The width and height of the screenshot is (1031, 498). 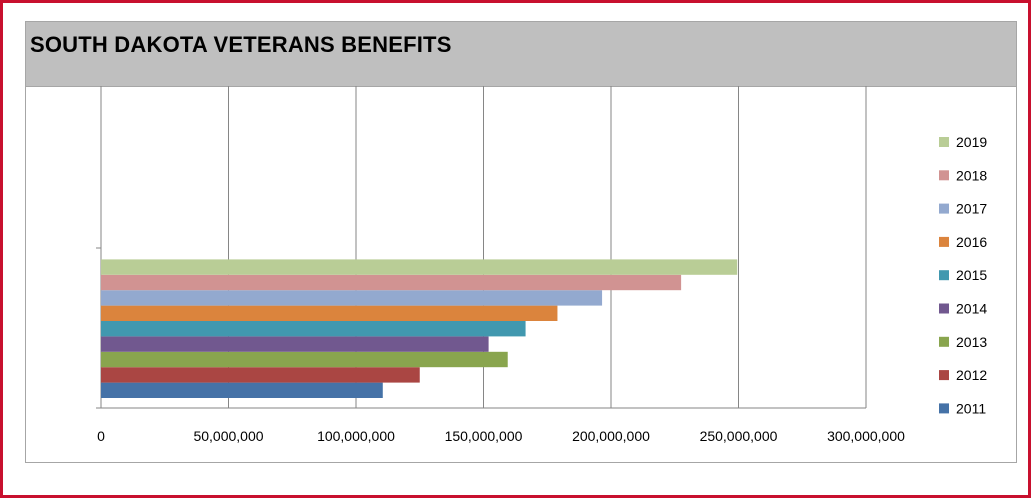 What do you see at coordinates (971, 175) in the screenshot?
I see `legend-label-2018: 2018` at bounding box center [971, 175].